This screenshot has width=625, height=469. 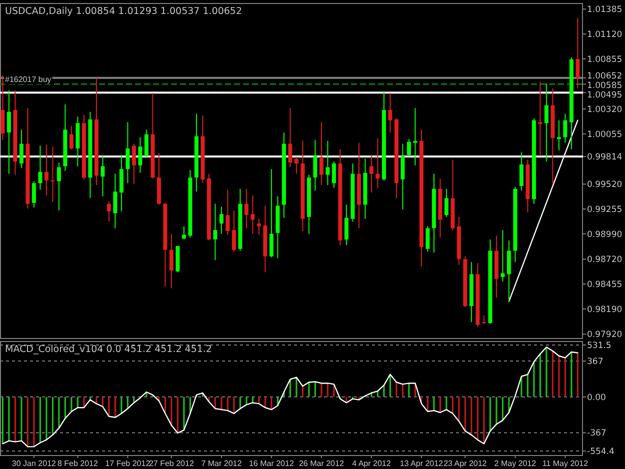 What do you see at coordinates (604, 110) in the screenshot?
I see `y-tick-label: 1.00320` at bounding box center [604, 110].